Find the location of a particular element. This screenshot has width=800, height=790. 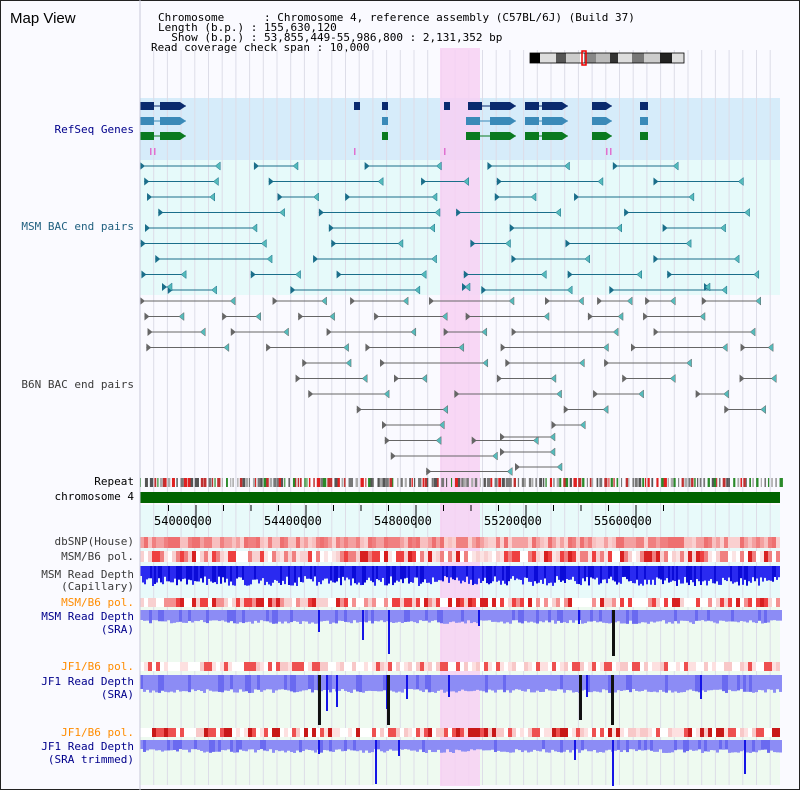

track-label-msm-bac: MSM BAC end pairs is located at coordinates (77, 226).